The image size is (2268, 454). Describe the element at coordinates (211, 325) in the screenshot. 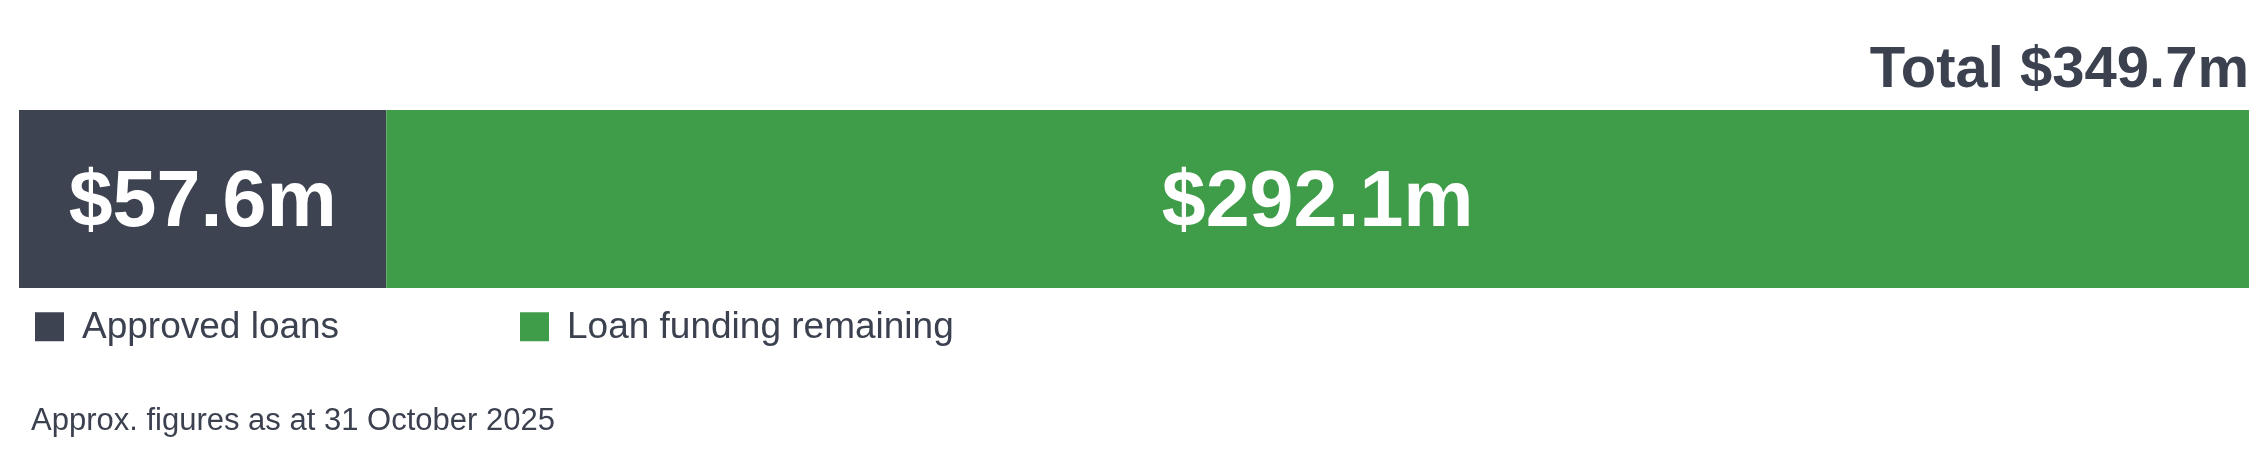

I see `legend-label: Approved loans` at that location.